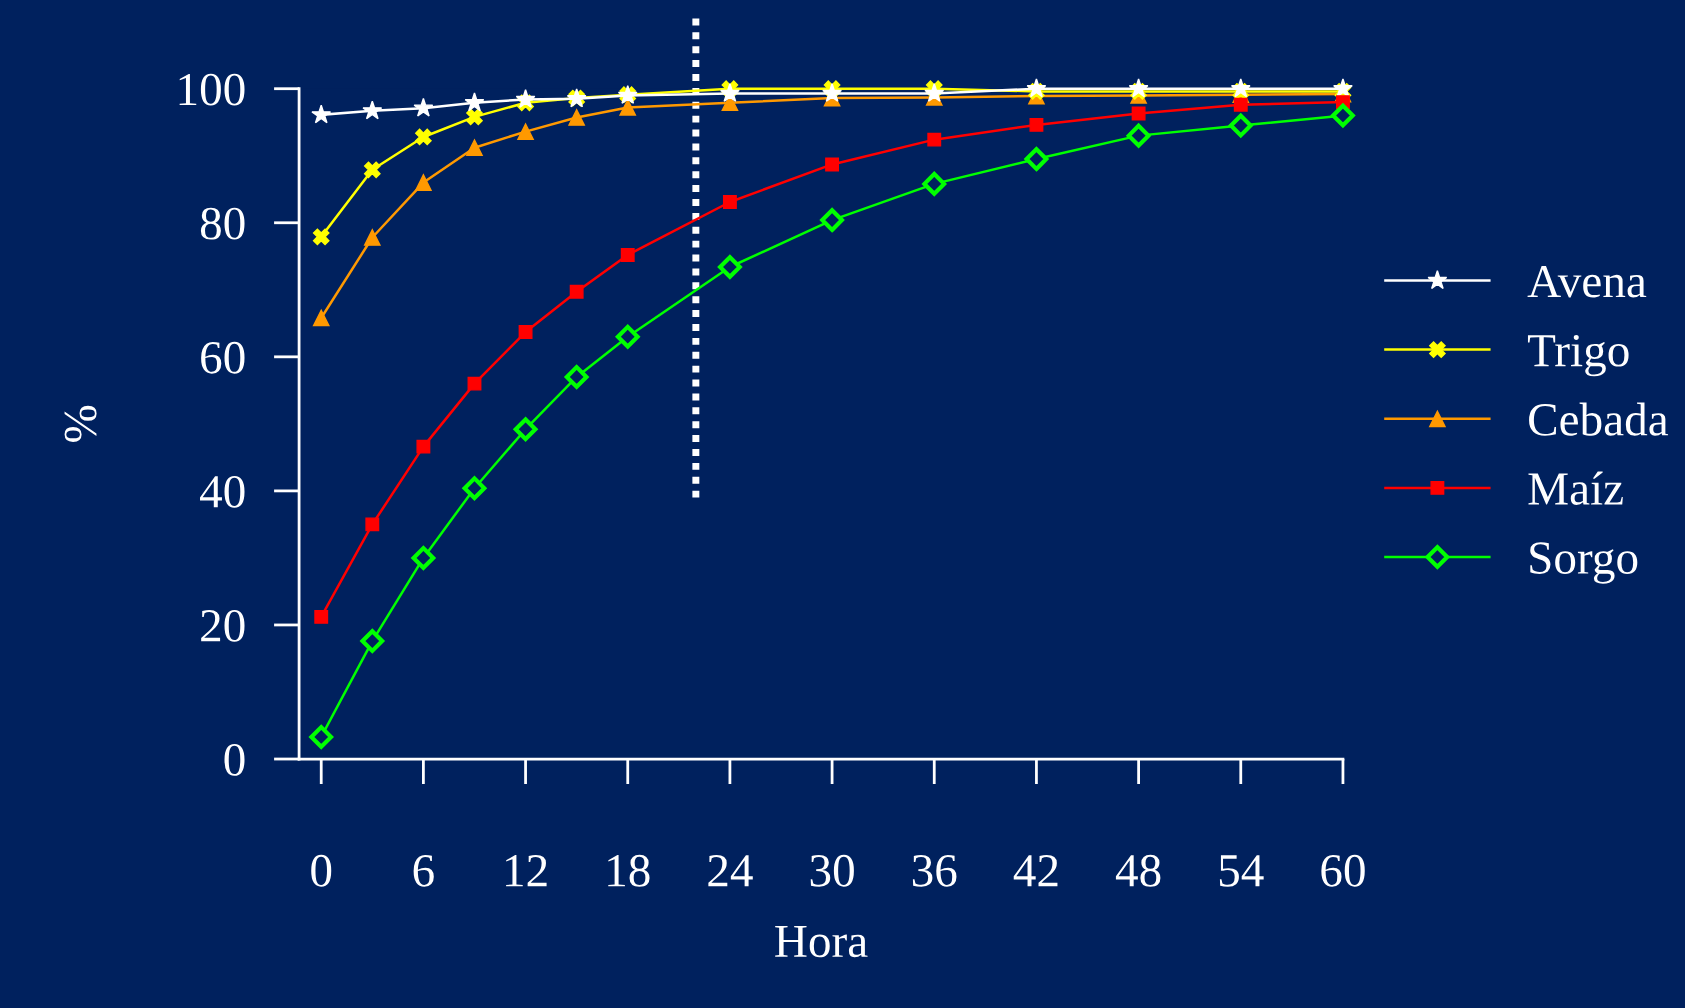 This screenshot has height=1008, width=1685. I want to click on x-tick-label: 6, so click(423, 870).